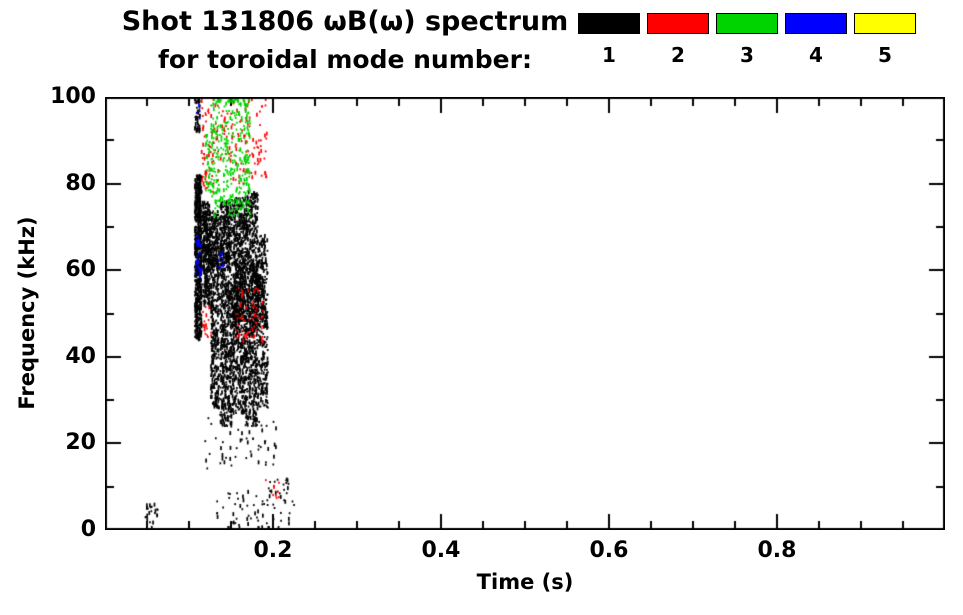  What do you see at coordinates (816, 39) in the screenshot?
I see `legend-entry: 4` at bounding box center [816, 39].